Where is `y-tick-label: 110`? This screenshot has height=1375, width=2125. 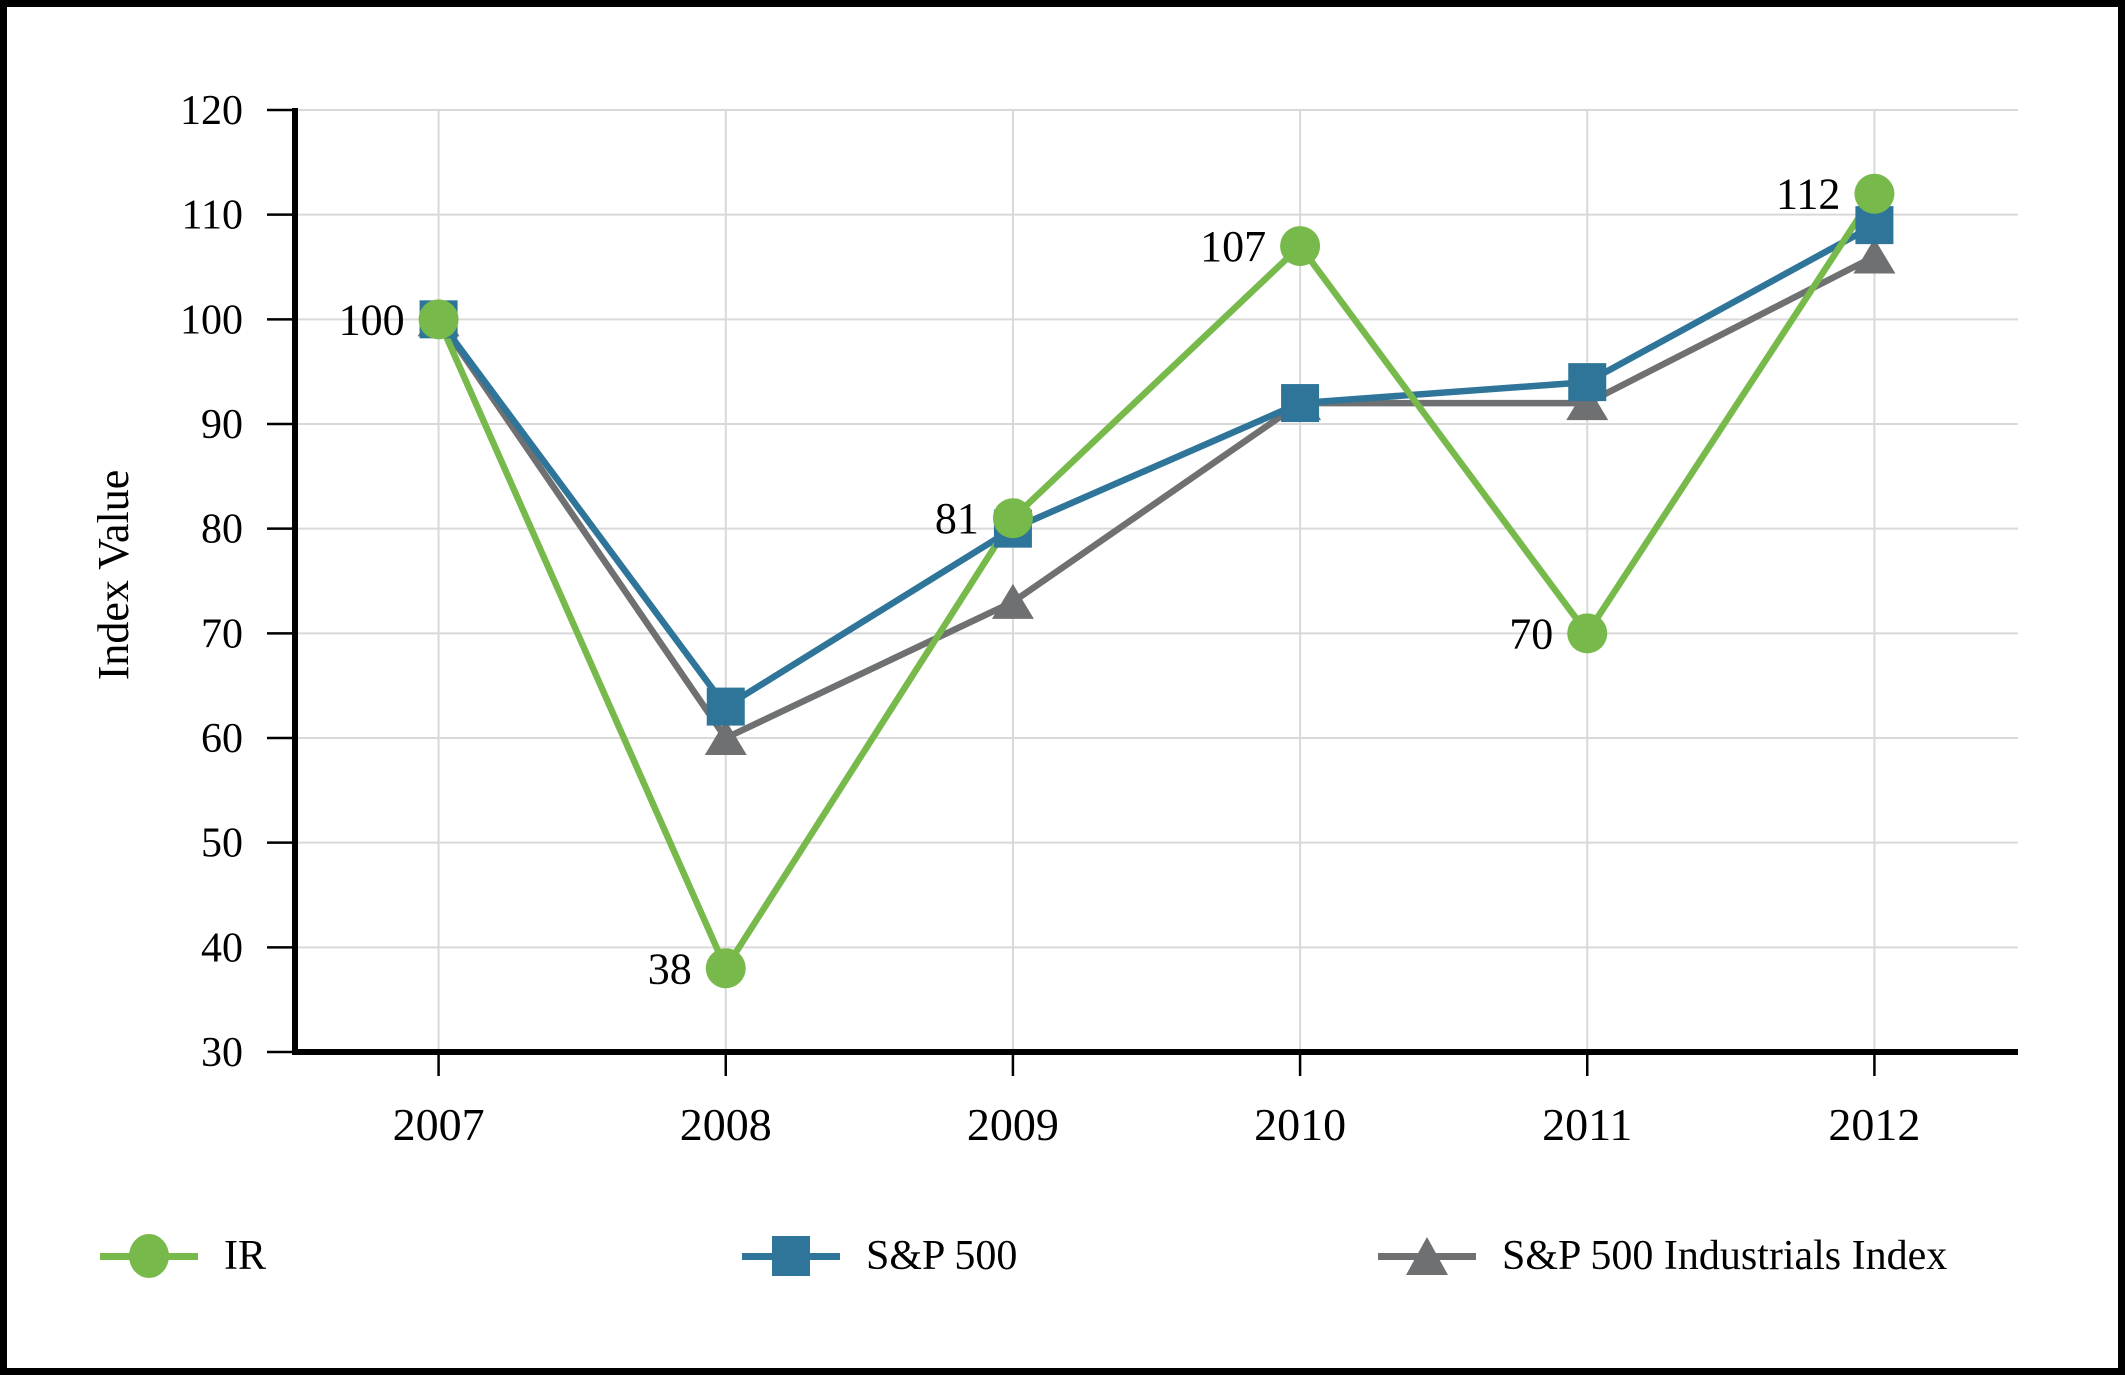 y-tick-label: 110 is located at coordinates (212, 216).